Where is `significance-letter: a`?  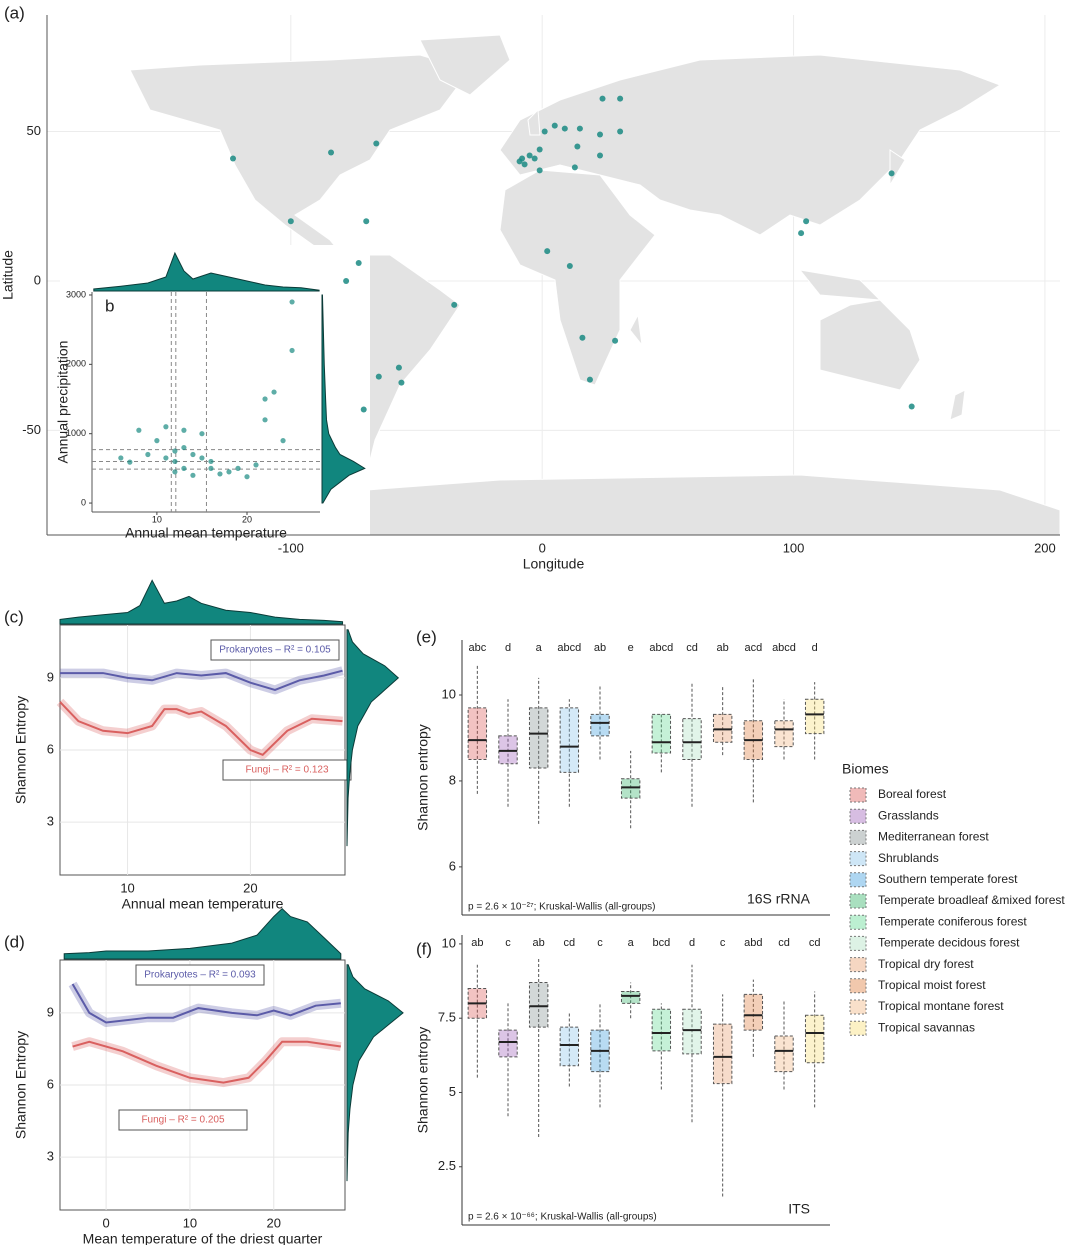
significance-letter: a is located at coordinates (631, 943).